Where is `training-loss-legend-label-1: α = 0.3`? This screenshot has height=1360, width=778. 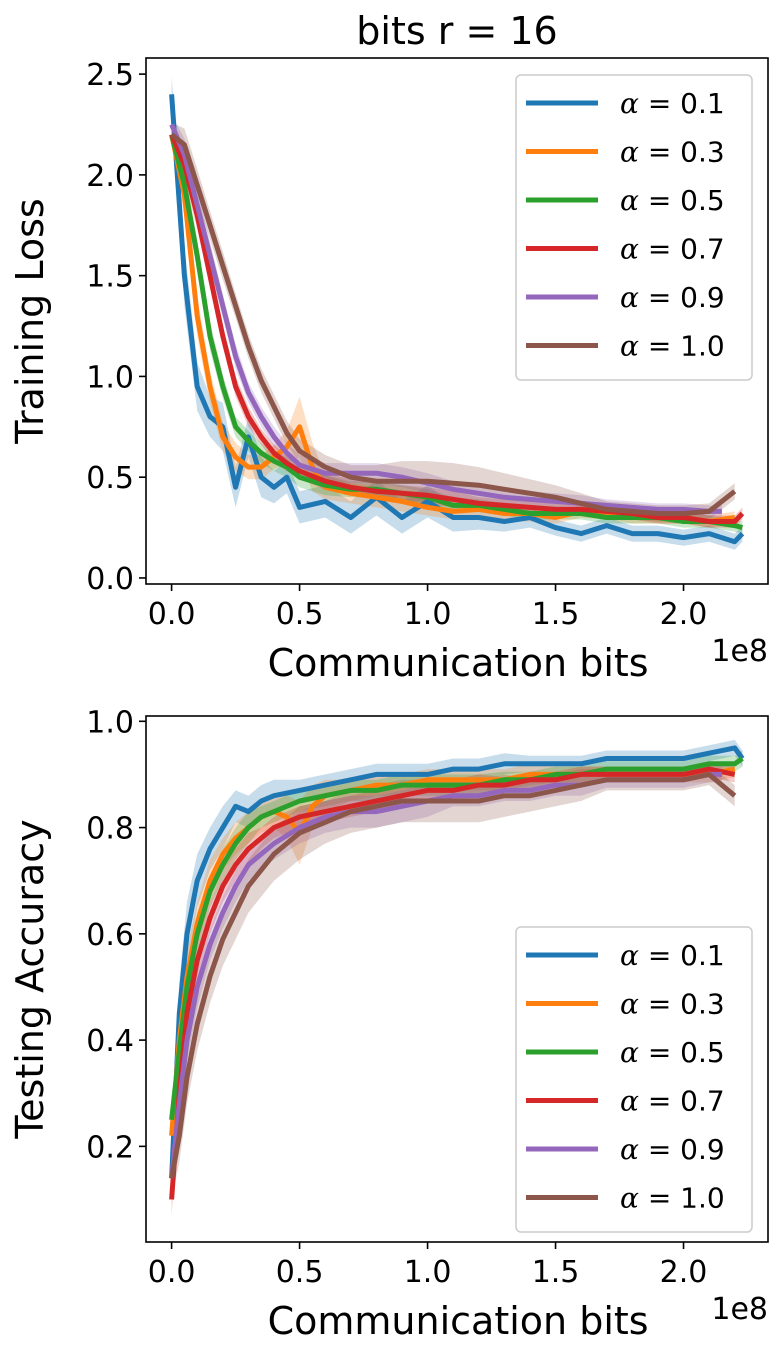
training-loss-legend-label-1: α = 0.3 is located at coordinates (672, 152).